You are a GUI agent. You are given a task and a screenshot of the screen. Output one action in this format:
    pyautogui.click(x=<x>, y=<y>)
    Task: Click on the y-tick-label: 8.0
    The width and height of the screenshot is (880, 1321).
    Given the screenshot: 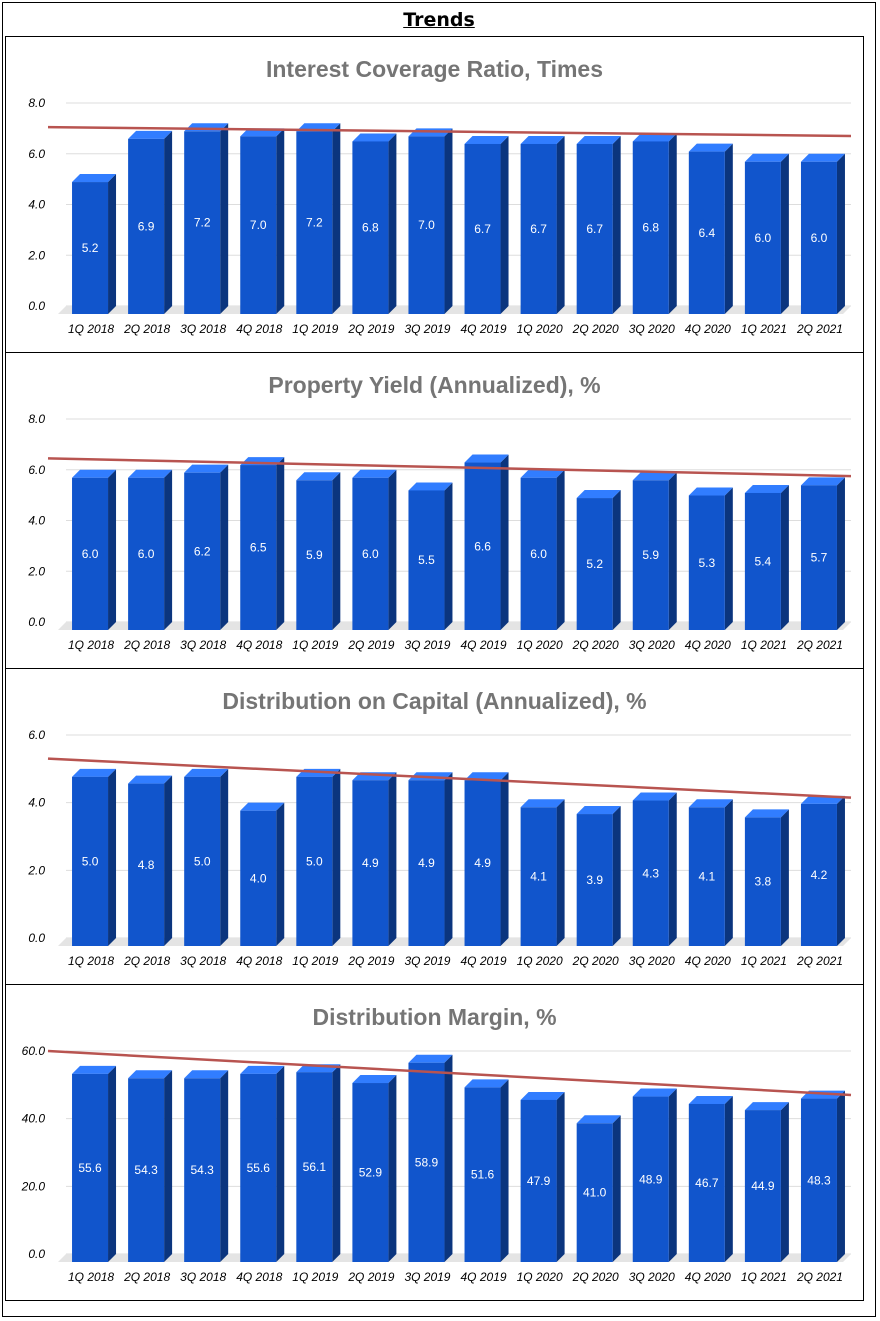 What is the action you would take?
    pyautogui.click(x=36, y=103)
    